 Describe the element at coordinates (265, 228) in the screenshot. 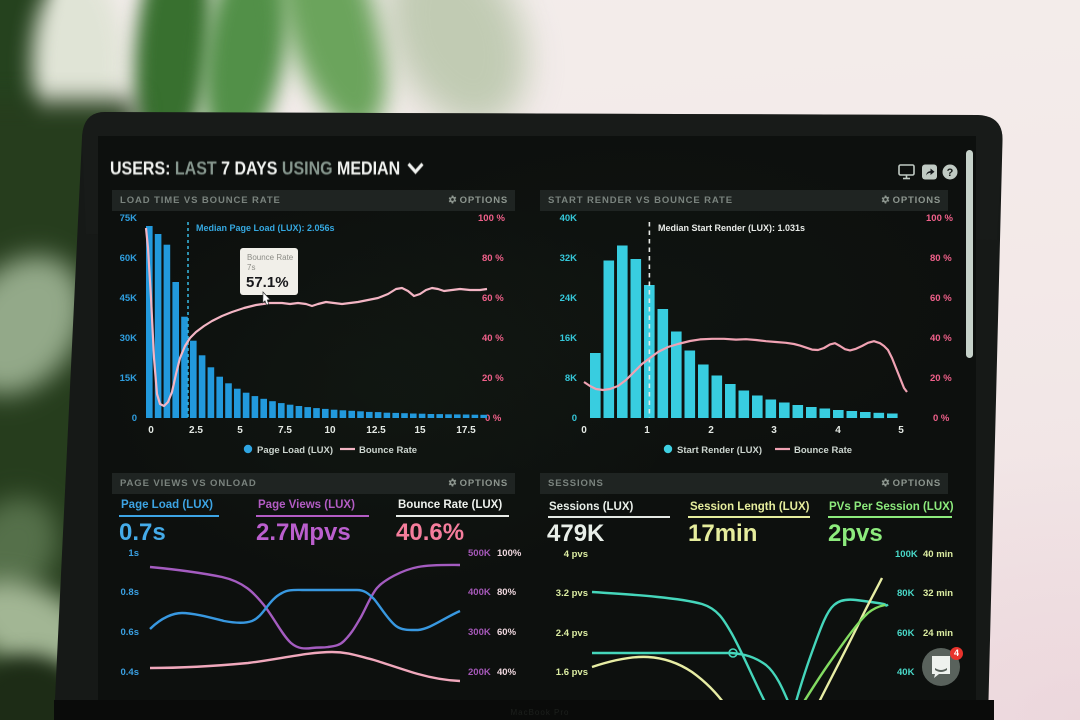

I see `svg-text: Median Page Load (LUX): 2.056s` at that location.